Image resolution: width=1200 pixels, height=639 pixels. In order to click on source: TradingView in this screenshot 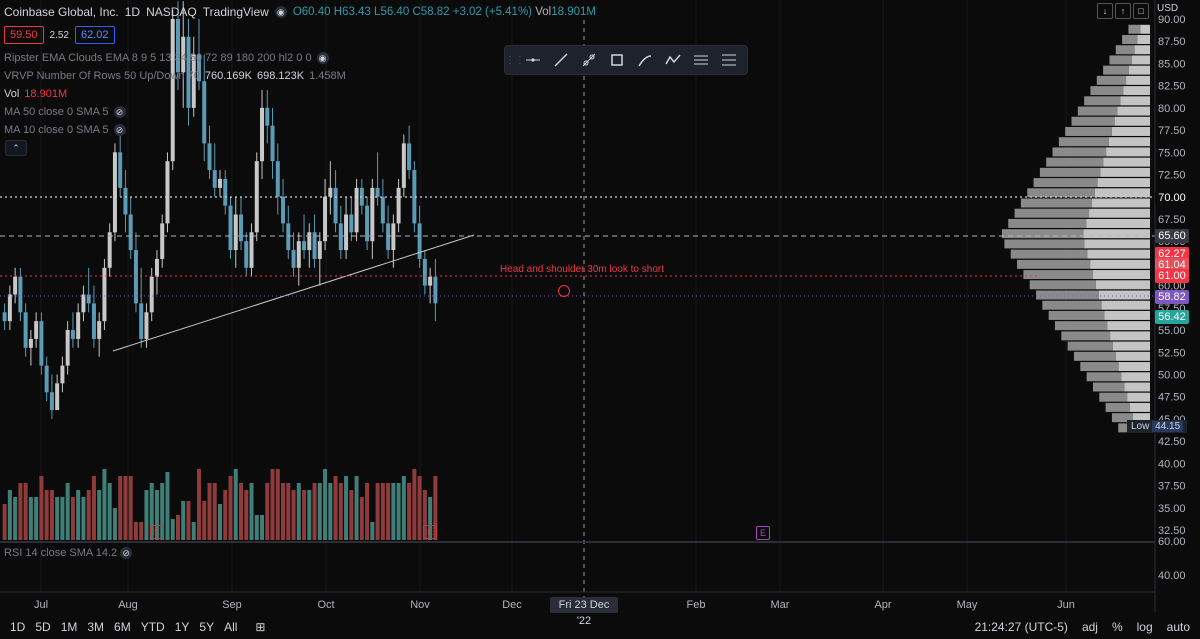, I will do `click(235, 12)`.